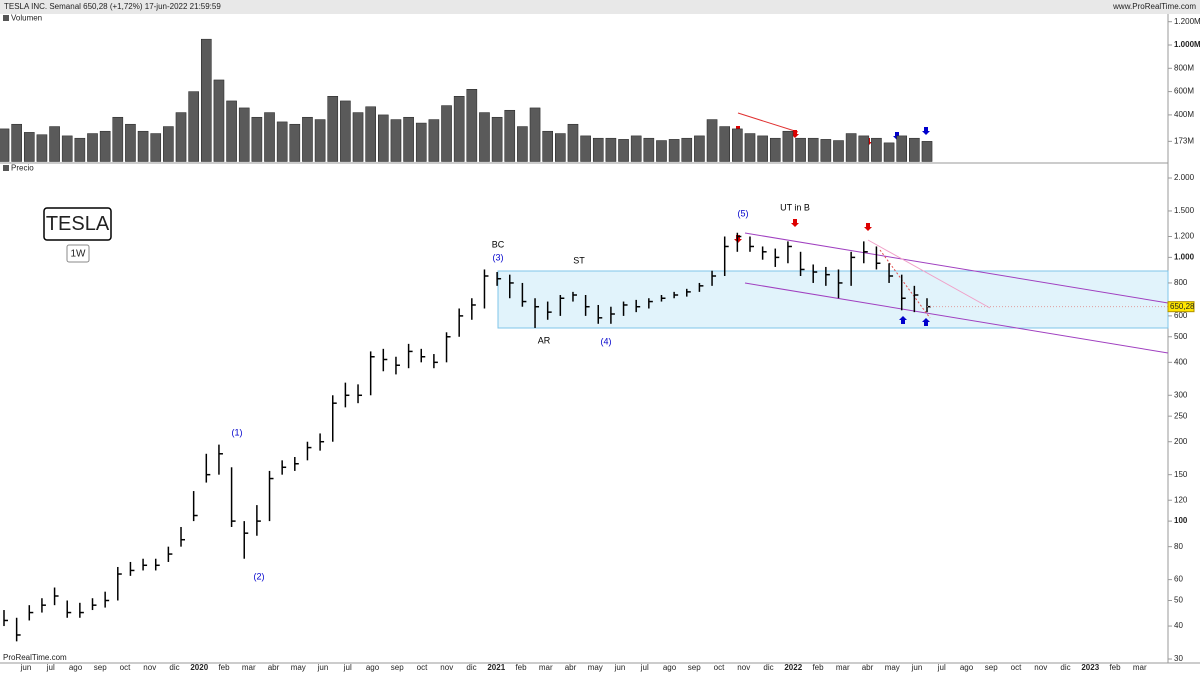  I want to click on last-price-box, so click(1181, 307).